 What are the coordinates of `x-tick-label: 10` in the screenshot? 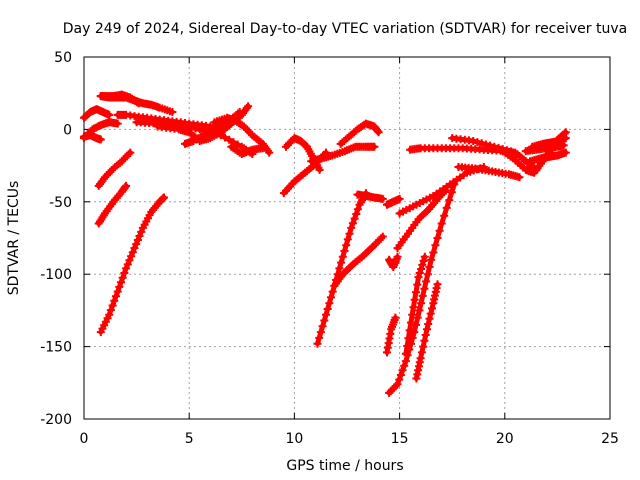 It's located at (294, 439).